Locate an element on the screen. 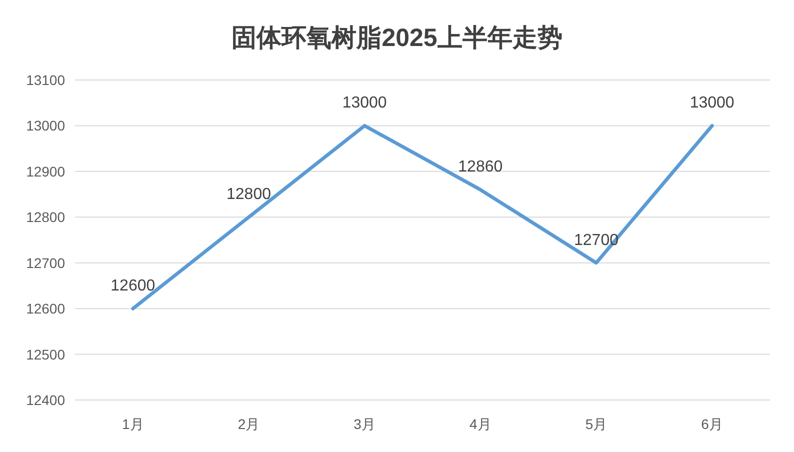  y-tick-label: 12700 is located at coordinates (46, 262).